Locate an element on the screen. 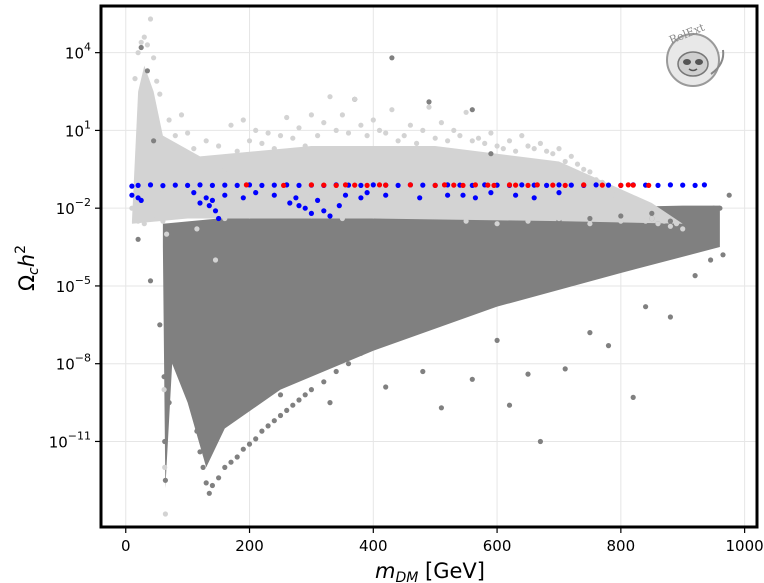  y-axis-title-mid: h is located at coordinates (27, 260).